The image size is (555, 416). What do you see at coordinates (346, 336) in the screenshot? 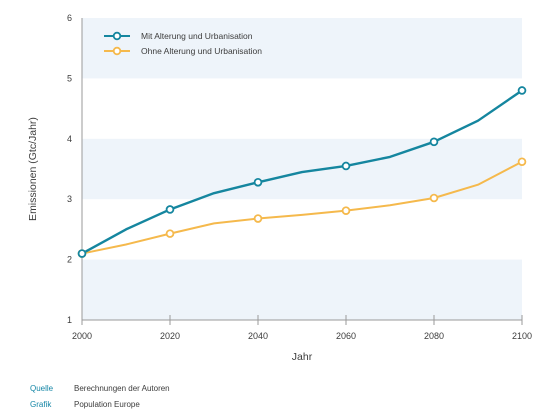
I see `x-tick-label: 2060` at bounding box center [346, 336].